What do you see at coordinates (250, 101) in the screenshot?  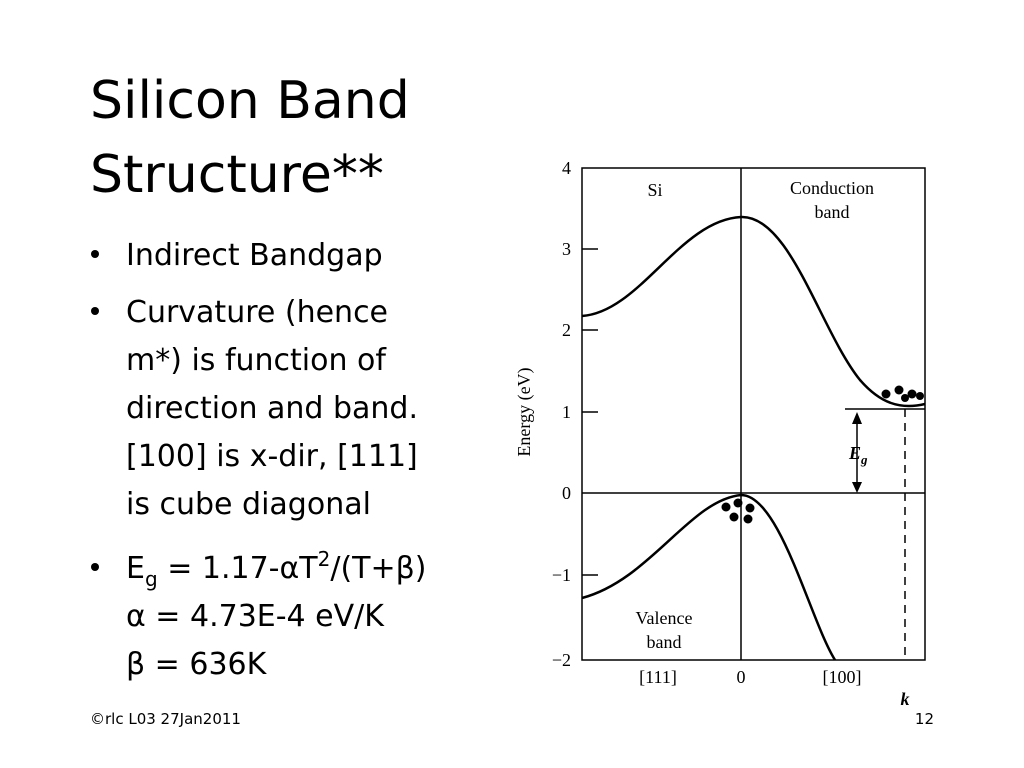 I see `title-line: Silicon Band` at bounding box center [250, 101].